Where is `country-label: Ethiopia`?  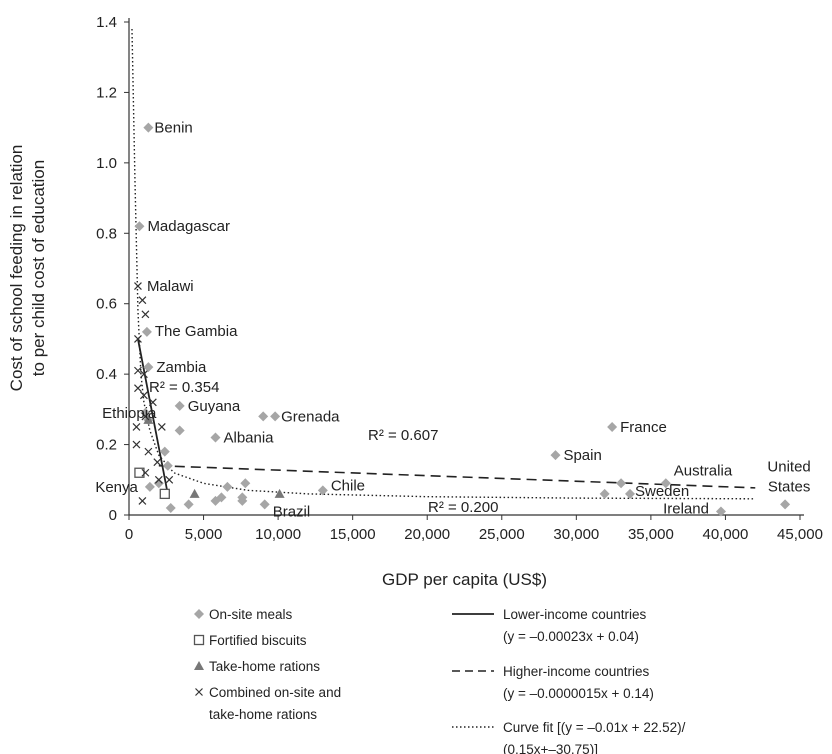 country-label: Ethiopia is located at coordinates (129, 413).